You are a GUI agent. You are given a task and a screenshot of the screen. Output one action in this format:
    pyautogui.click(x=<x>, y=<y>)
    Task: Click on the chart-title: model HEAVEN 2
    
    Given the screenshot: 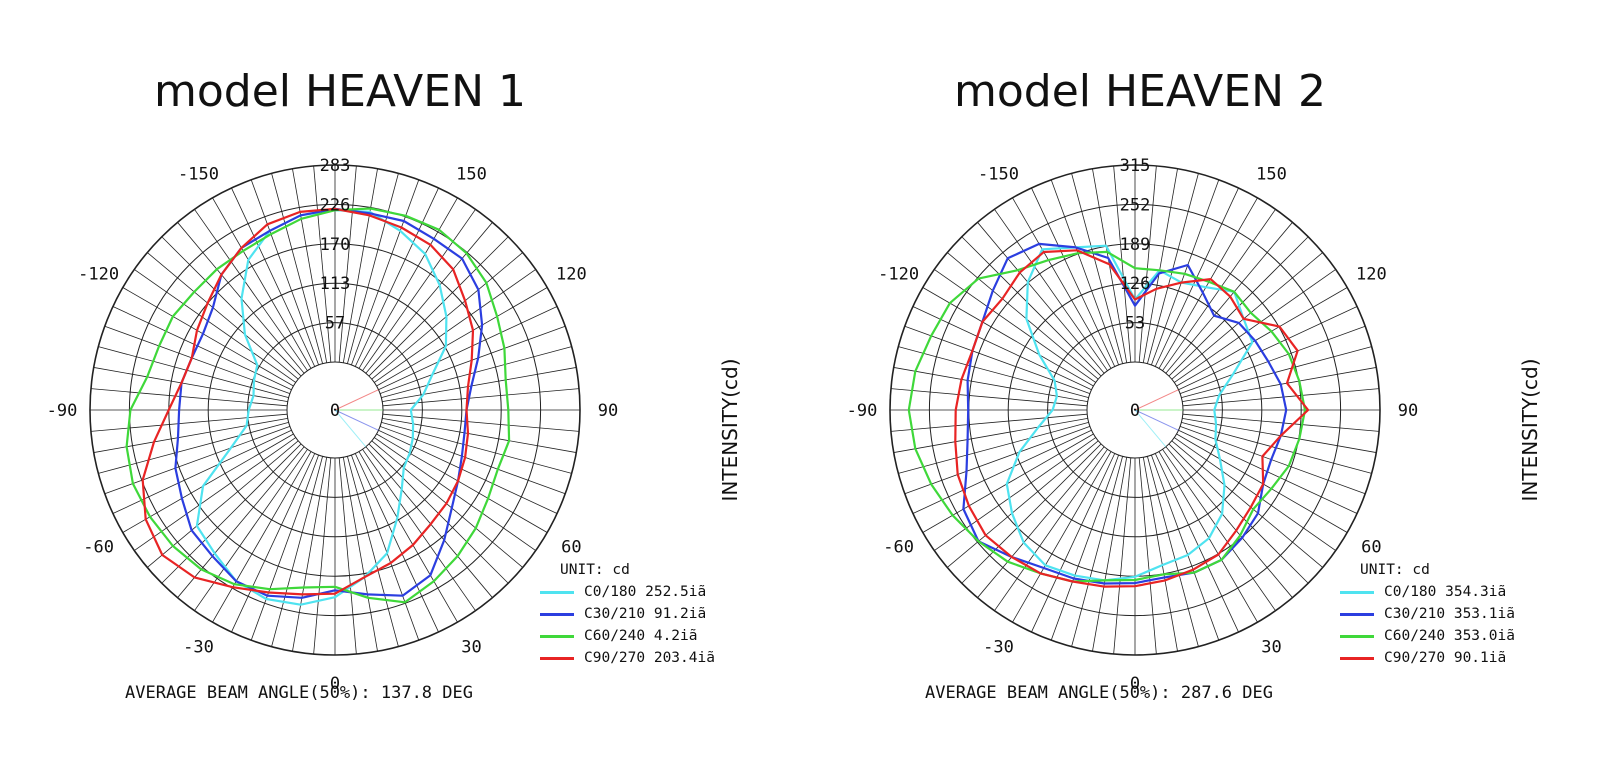 What is the action you would take?
    pyautogui.click(x=1140, y=91)
    